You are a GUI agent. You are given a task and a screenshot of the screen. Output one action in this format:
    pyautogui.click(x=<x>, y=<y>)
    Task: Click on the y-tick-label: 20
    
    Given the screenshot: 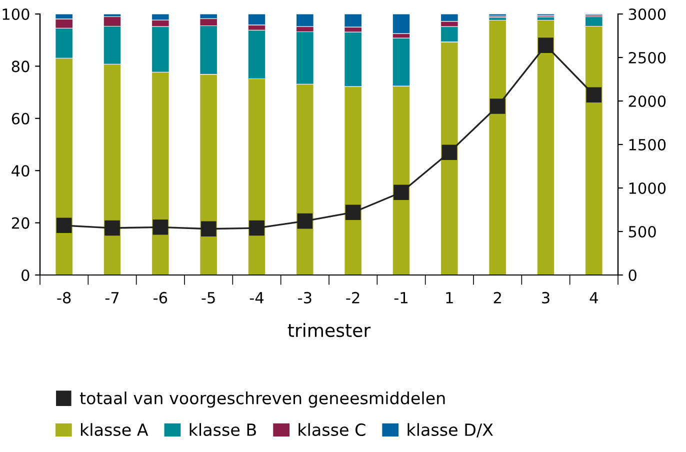 What is the action you would take?
    pyautogui.click(x=21, y=223)
    